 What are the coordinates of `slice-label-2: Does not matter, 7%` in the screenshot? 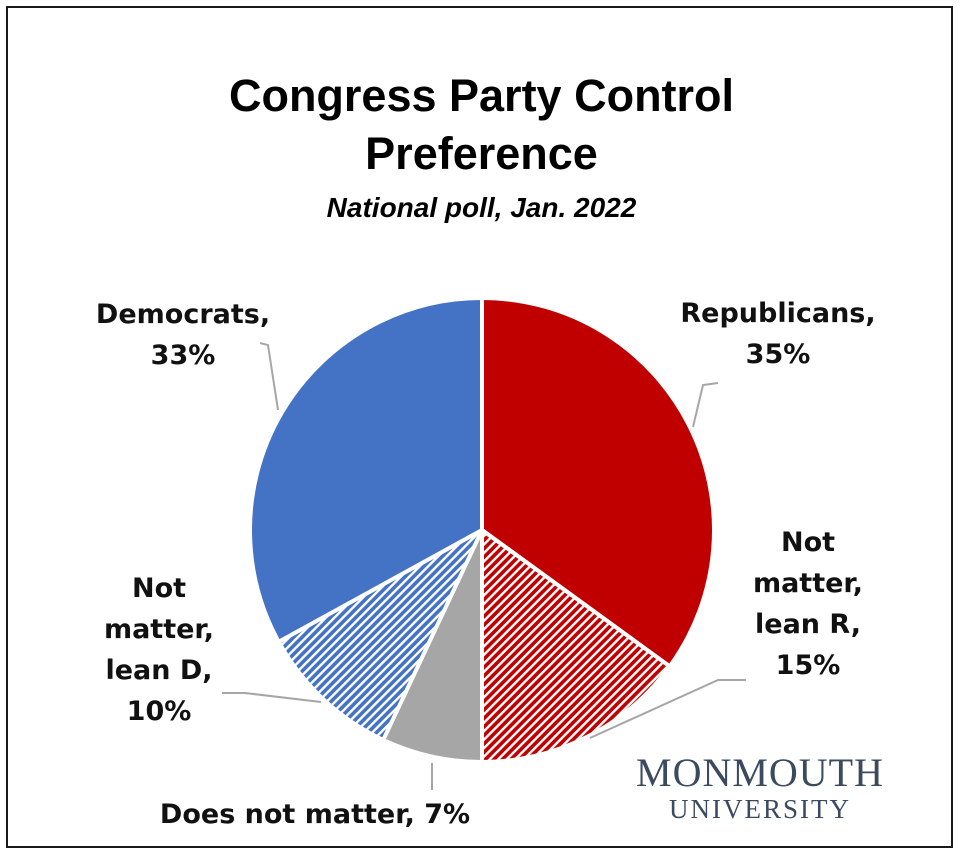 It's located at (315, 814).